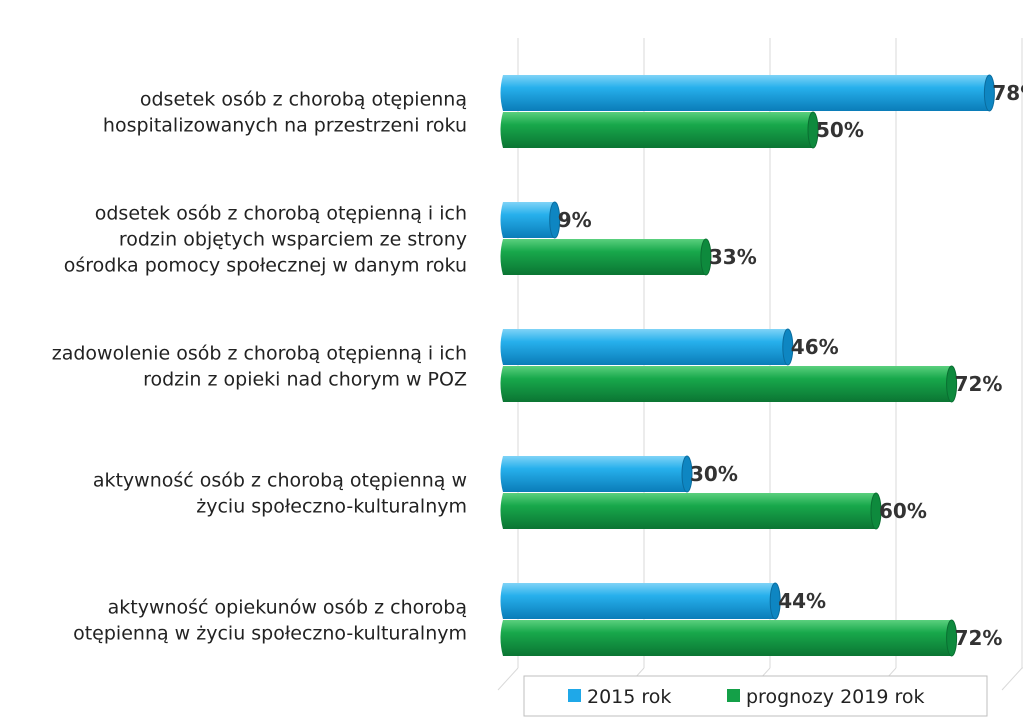  What do you see at coordinates (835, 697) in the screenshot?
I see `legend-entry: prognozy 2019 rok` at bounding box center [835, 697].